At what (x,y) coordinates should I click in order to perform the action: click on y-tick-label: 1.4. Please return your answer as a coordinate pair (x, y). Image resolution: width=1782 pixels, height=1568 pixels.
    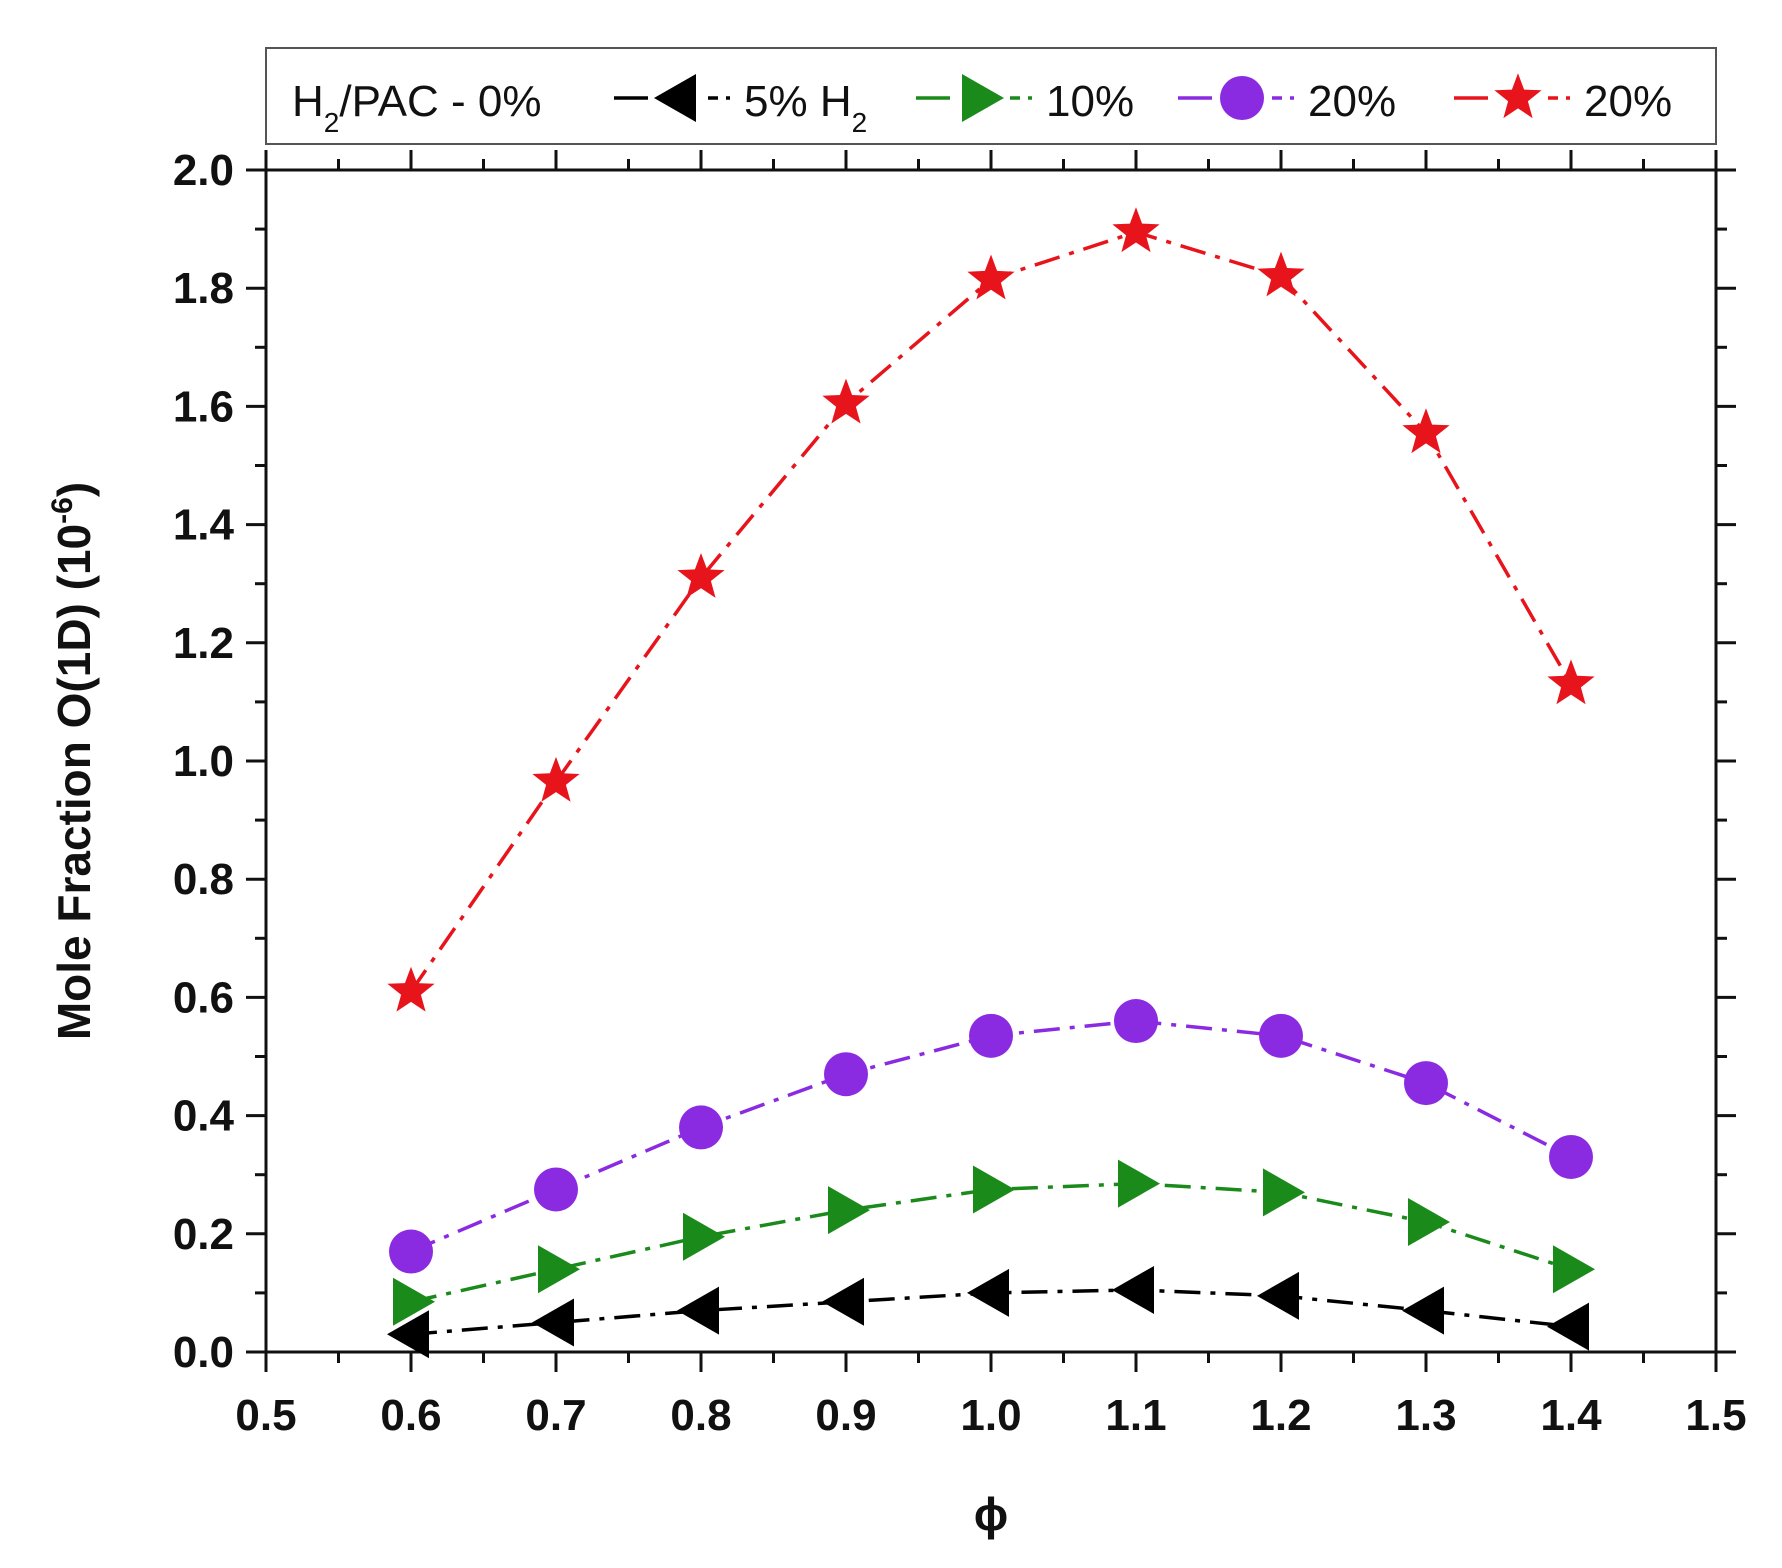
    Looking at the image, I should click on (204, 525).